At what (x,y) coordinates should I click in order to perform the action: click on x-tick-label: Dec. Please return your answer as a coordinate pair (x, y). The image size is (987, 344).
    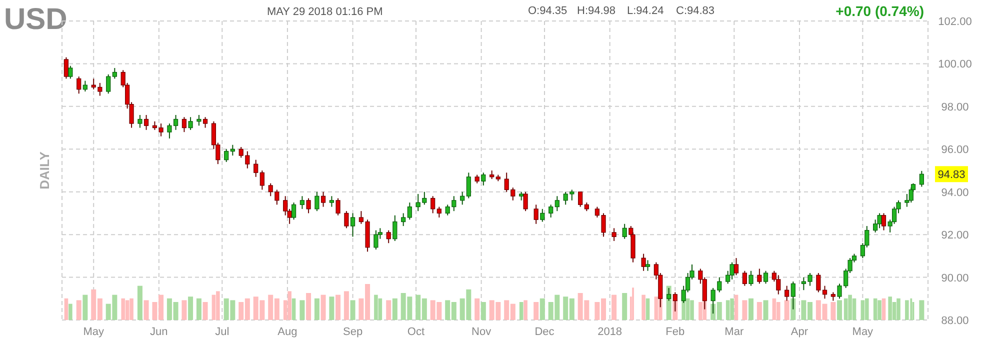
    Looking at the image, I should click on (544, 332).